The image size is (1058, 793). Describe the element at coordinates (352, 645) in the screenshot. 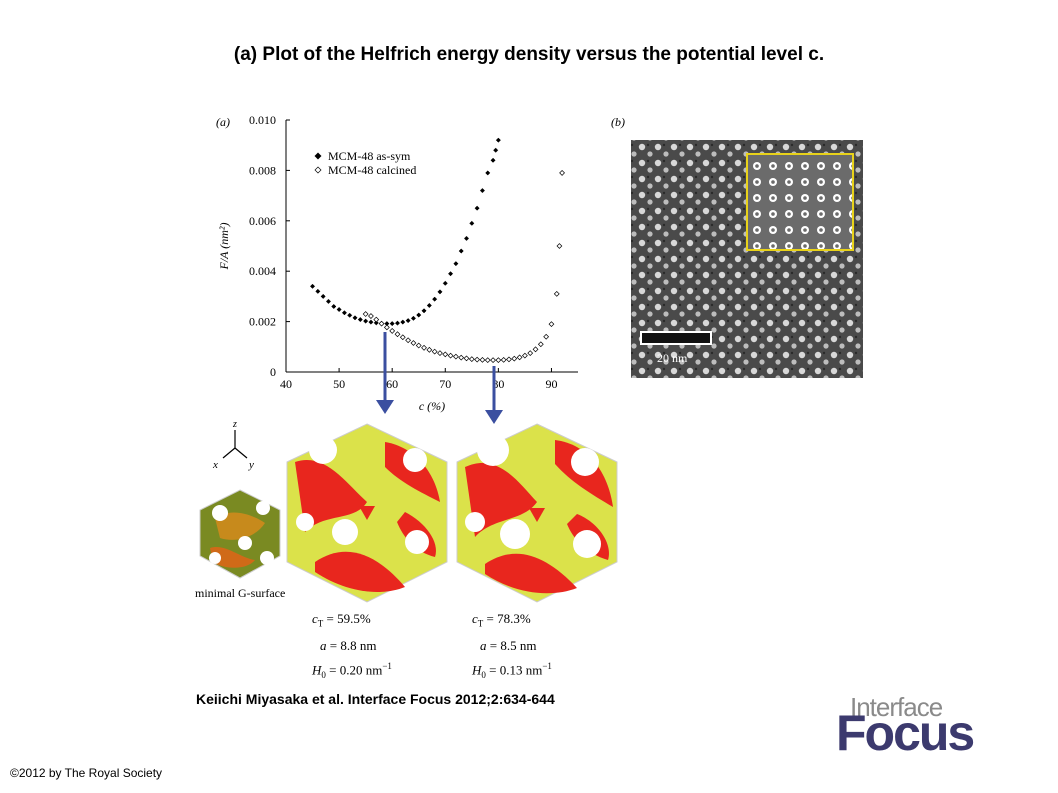

I see `structure-params-1: cT = 59.5% a = 8.8 nm H0 = 0.20 nm−1` at that location.